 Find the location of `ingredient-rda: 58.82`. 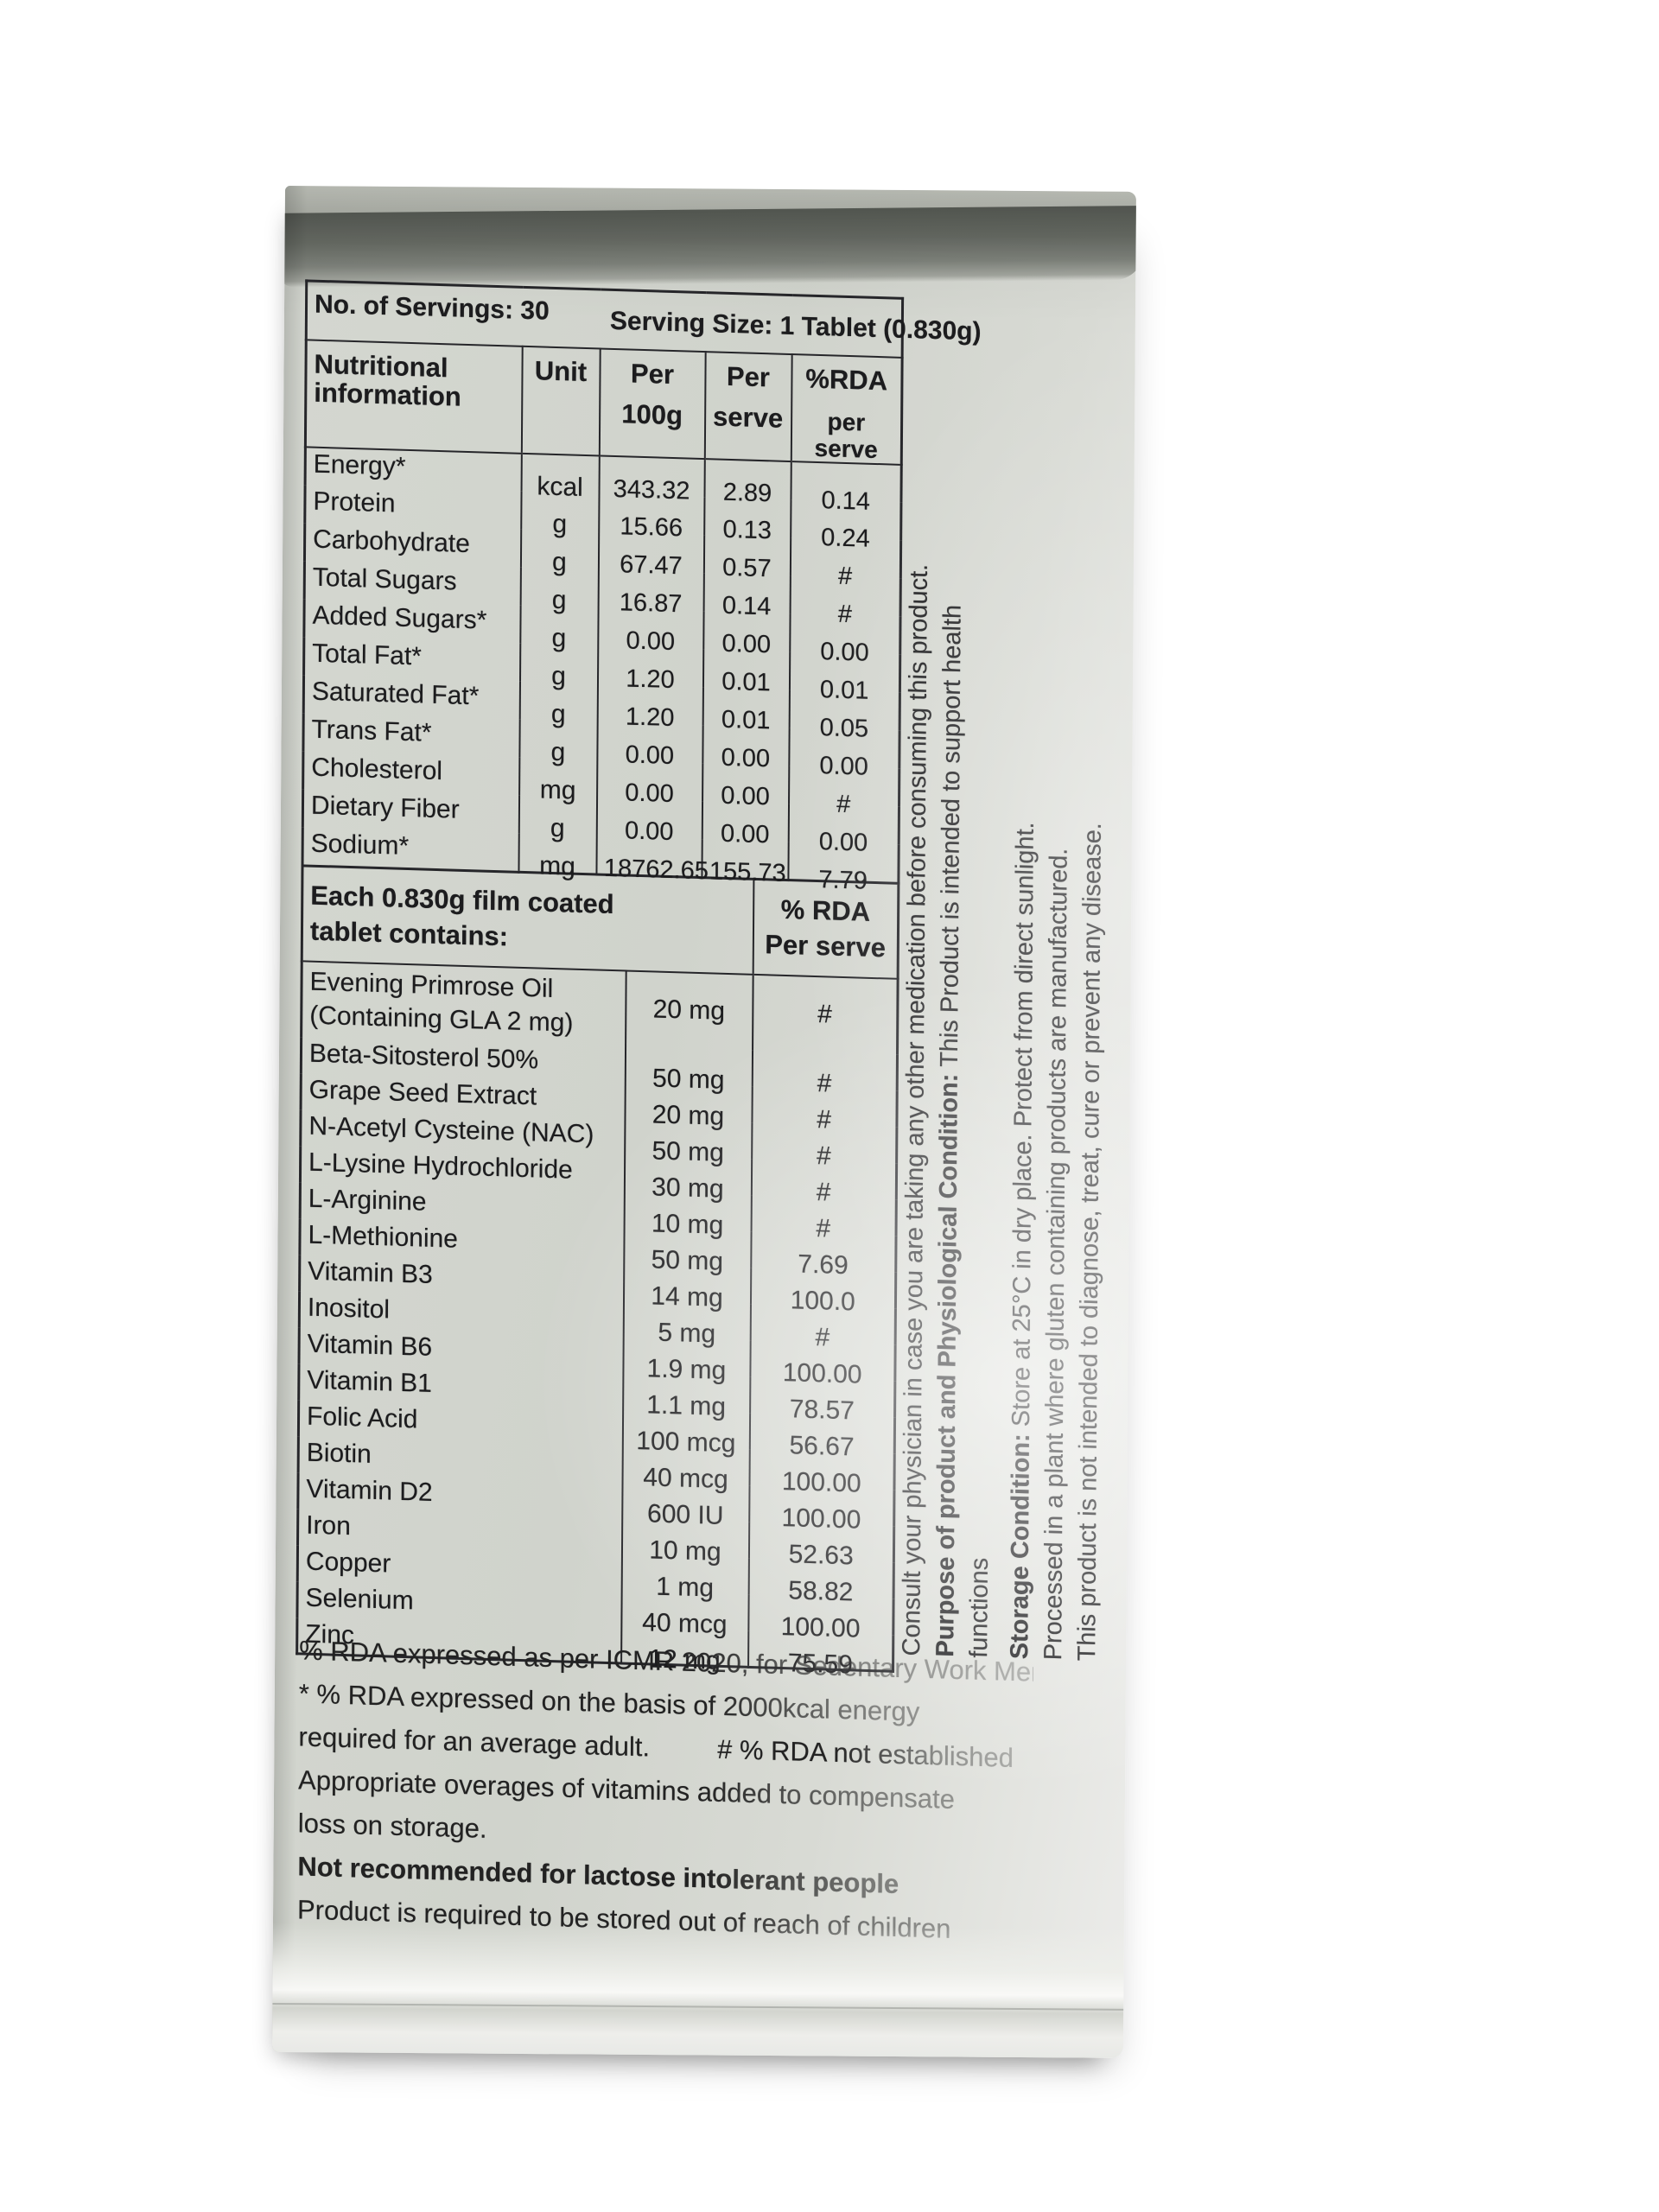

ingredient-rda: 58.82 is located at coordinates (821, 1590).